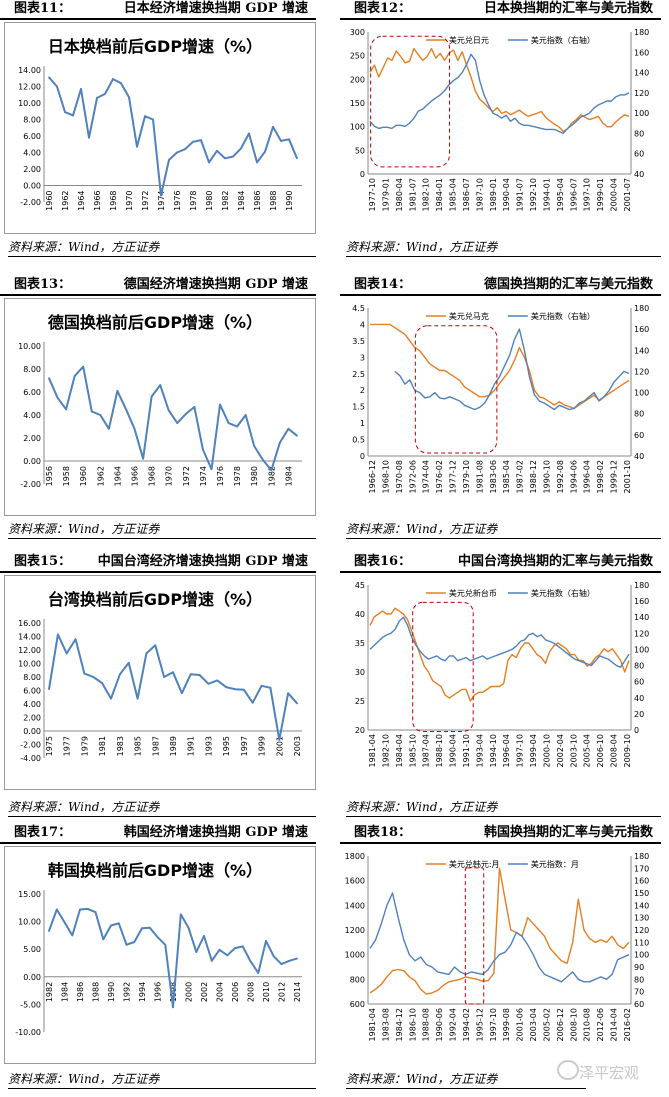 The height and width of the screenshot is (1097, 669). Describe the element at coordinates (29, 650) in the screenshot. I see `y-tick-label: 12.00` at that location.